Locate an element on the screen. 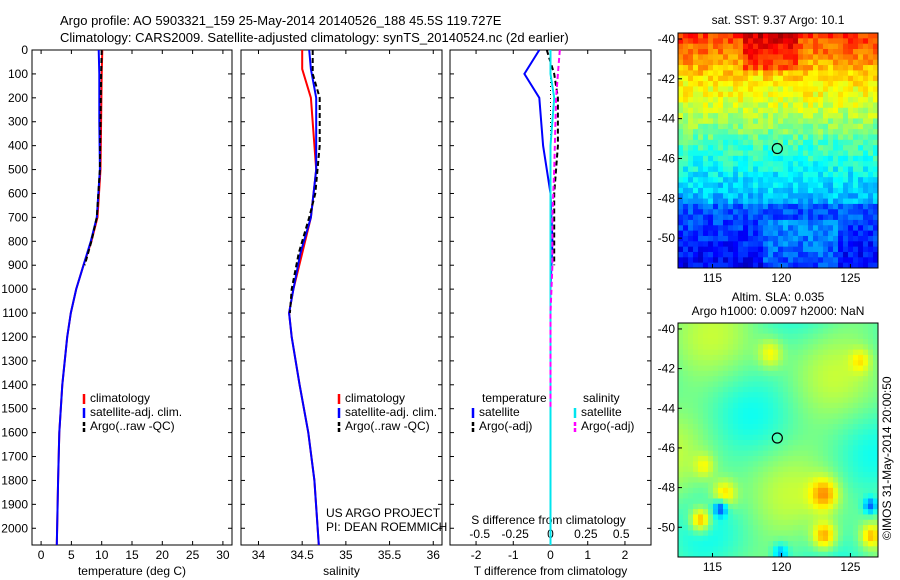 Image resolution: width=900 pixels, height=580 pixels. depth-tick-label: 200 is located at coordinates (18, 98).